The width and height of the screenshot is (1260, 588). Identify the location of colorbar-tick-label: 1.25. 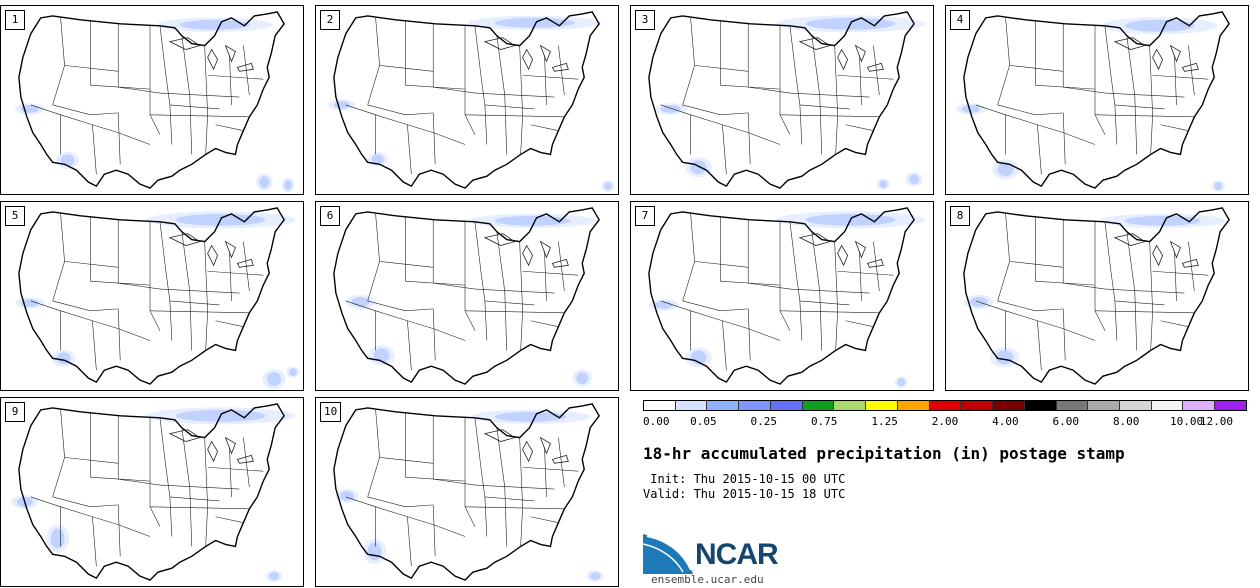
(884, 421).